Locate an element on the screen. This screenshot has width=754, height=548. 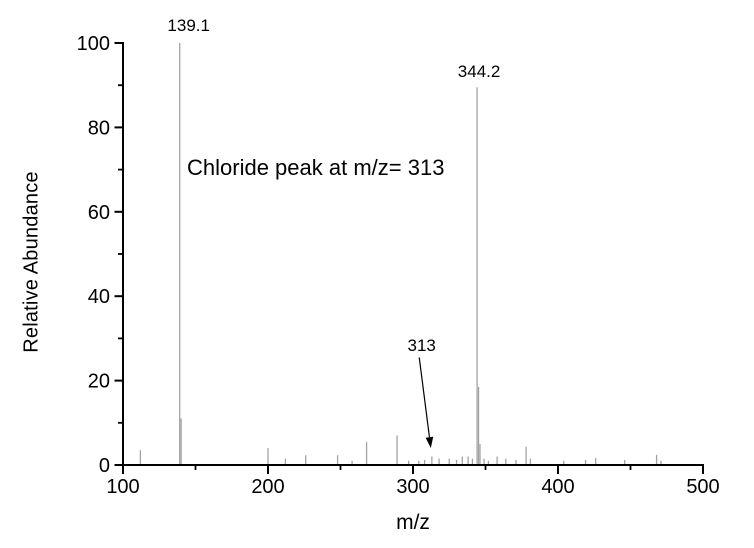
y-tick-label: 80 is located at coordinates (99, 128).